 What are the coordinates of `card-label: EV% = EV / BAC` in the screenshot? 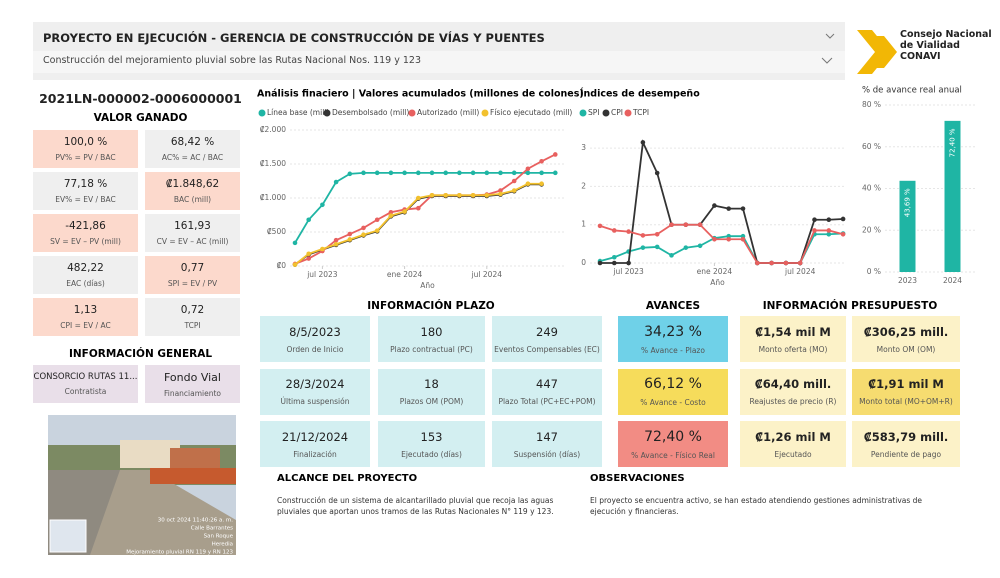 It's located at (85, 199).